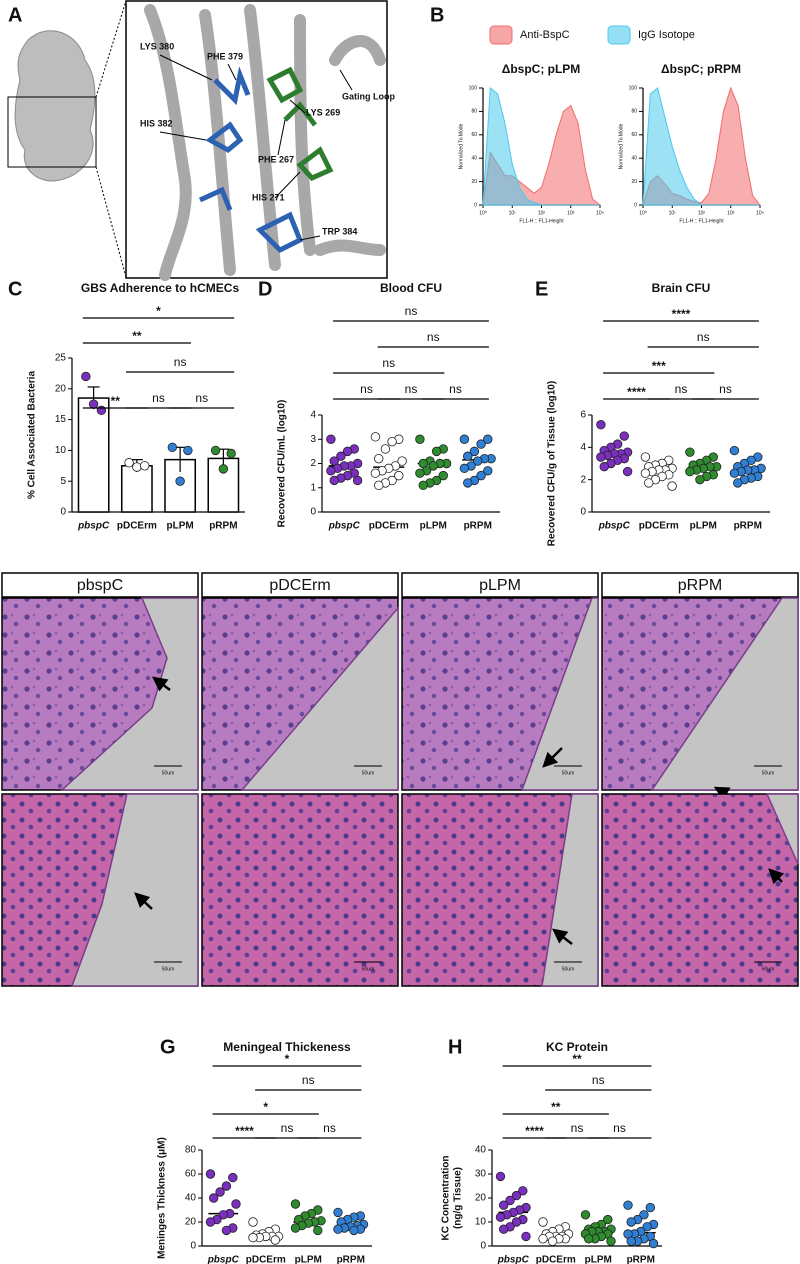 Image resolution: width=800 pixels, height=1264 pixels. Describe the element at coordinates (458, 1198) in the screenshot. I see `y-axis-label: (ng/g Tissue)` at that location.